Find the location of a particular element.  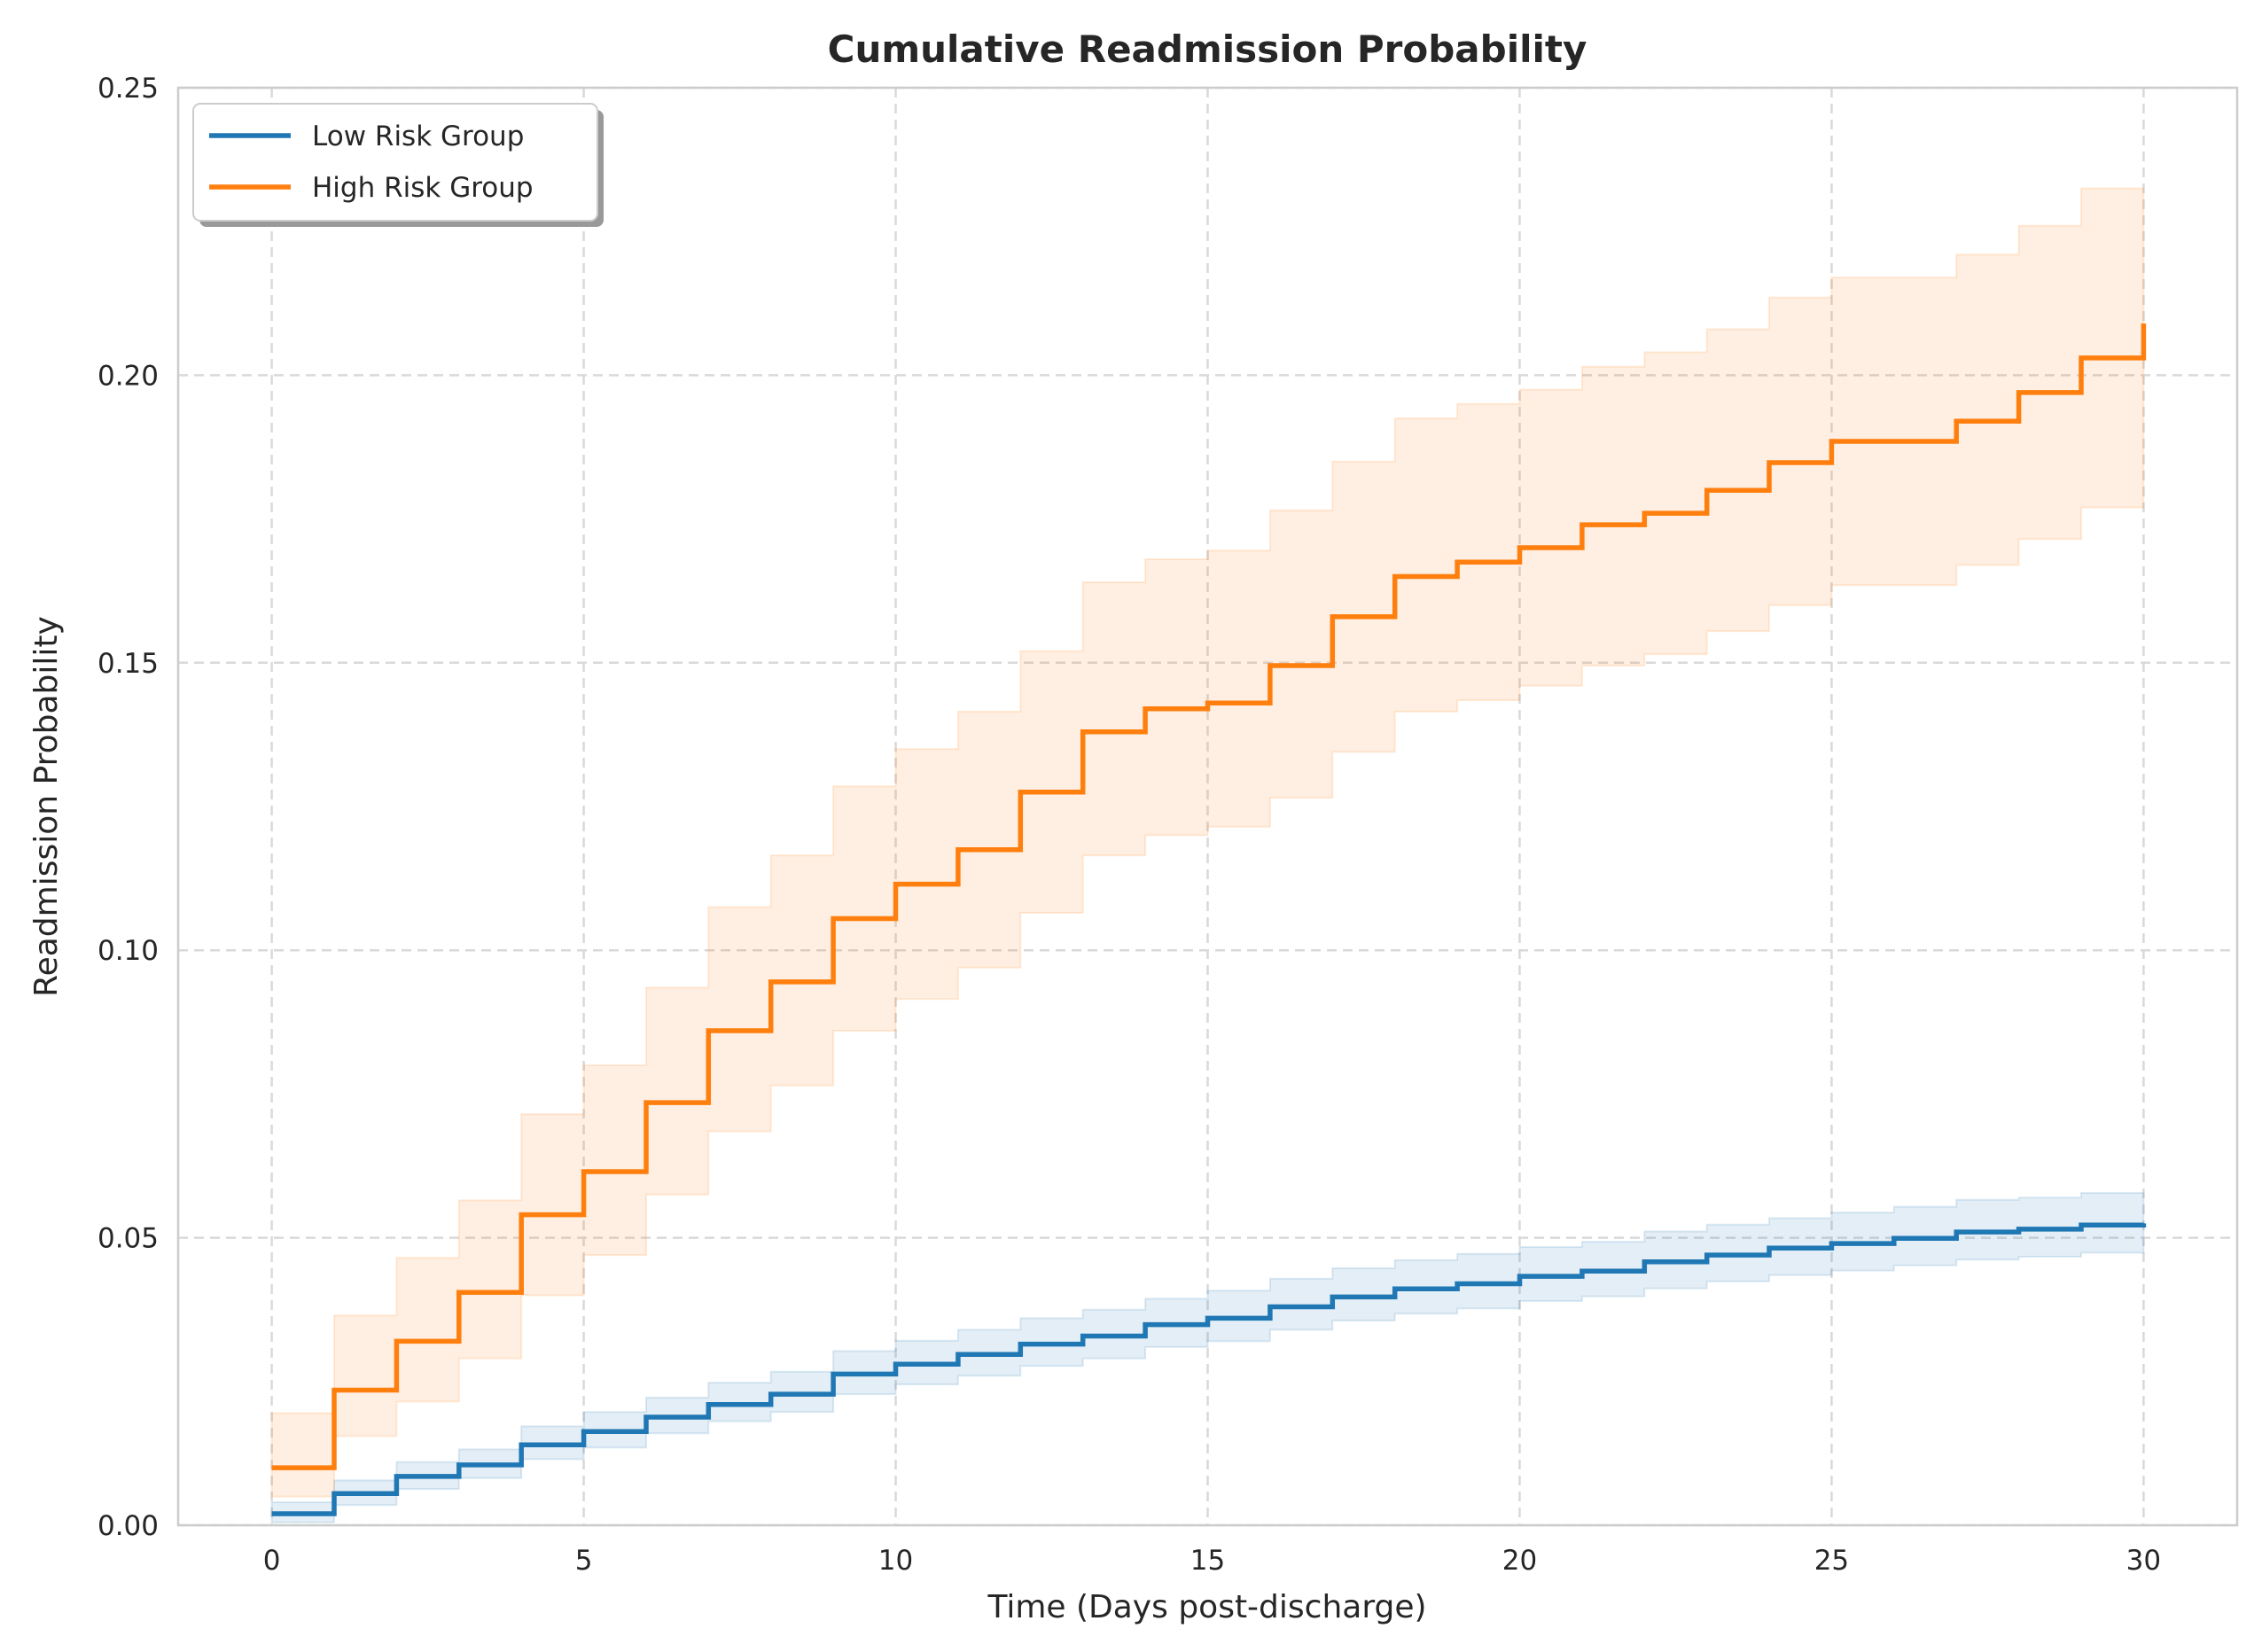

x-tick-label: 0 is located at coordinates (272, 1561).